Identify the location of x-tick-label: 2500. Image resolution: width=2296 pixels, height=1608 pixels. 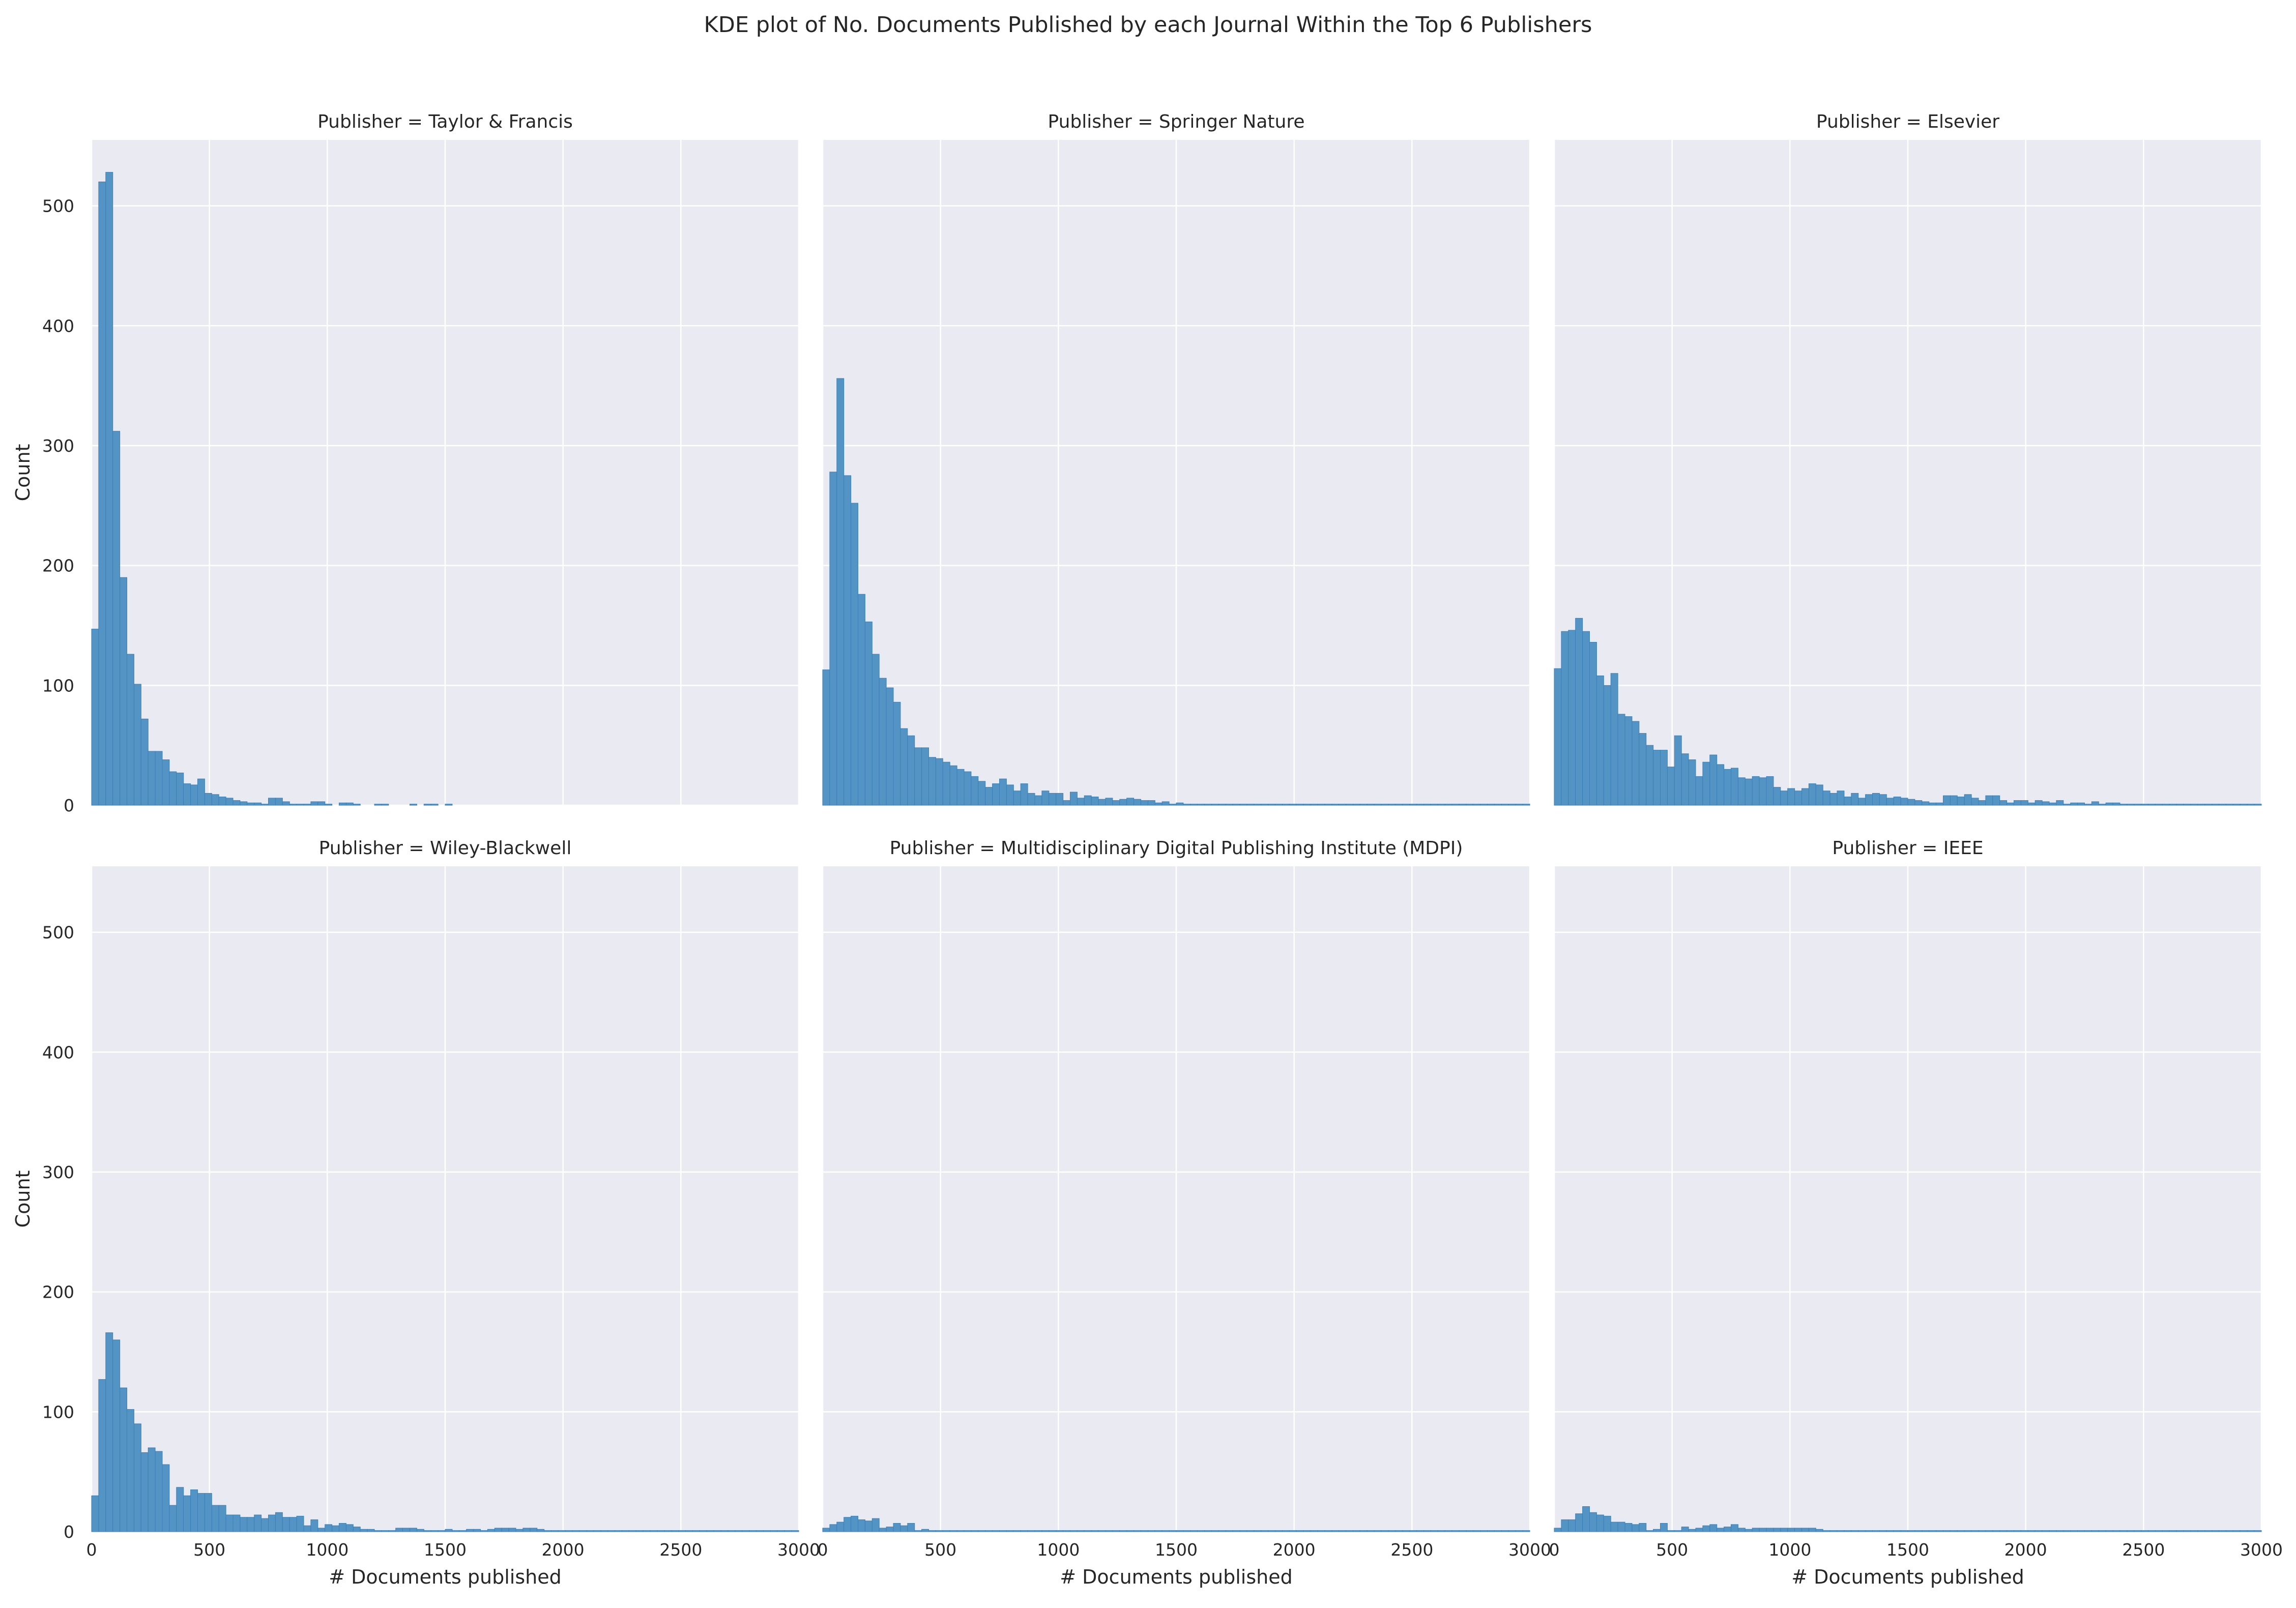
(680, 1550).